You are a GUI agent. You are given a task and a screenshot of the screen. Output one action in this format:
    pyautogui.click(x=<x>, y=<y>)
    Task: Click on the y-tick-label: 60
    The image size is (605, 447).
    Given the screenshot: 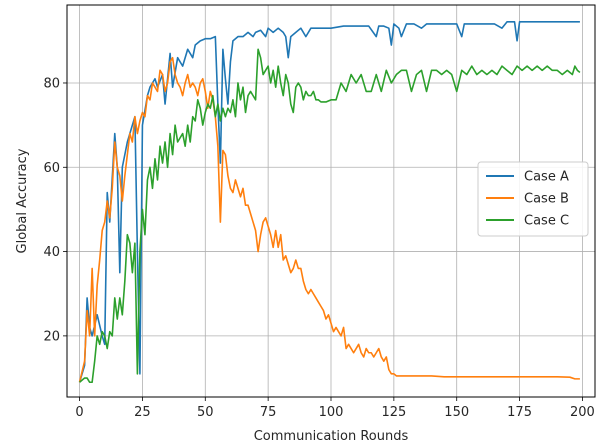 What is the action you would take?
    pyautogui.click(x=51, y=168)
    